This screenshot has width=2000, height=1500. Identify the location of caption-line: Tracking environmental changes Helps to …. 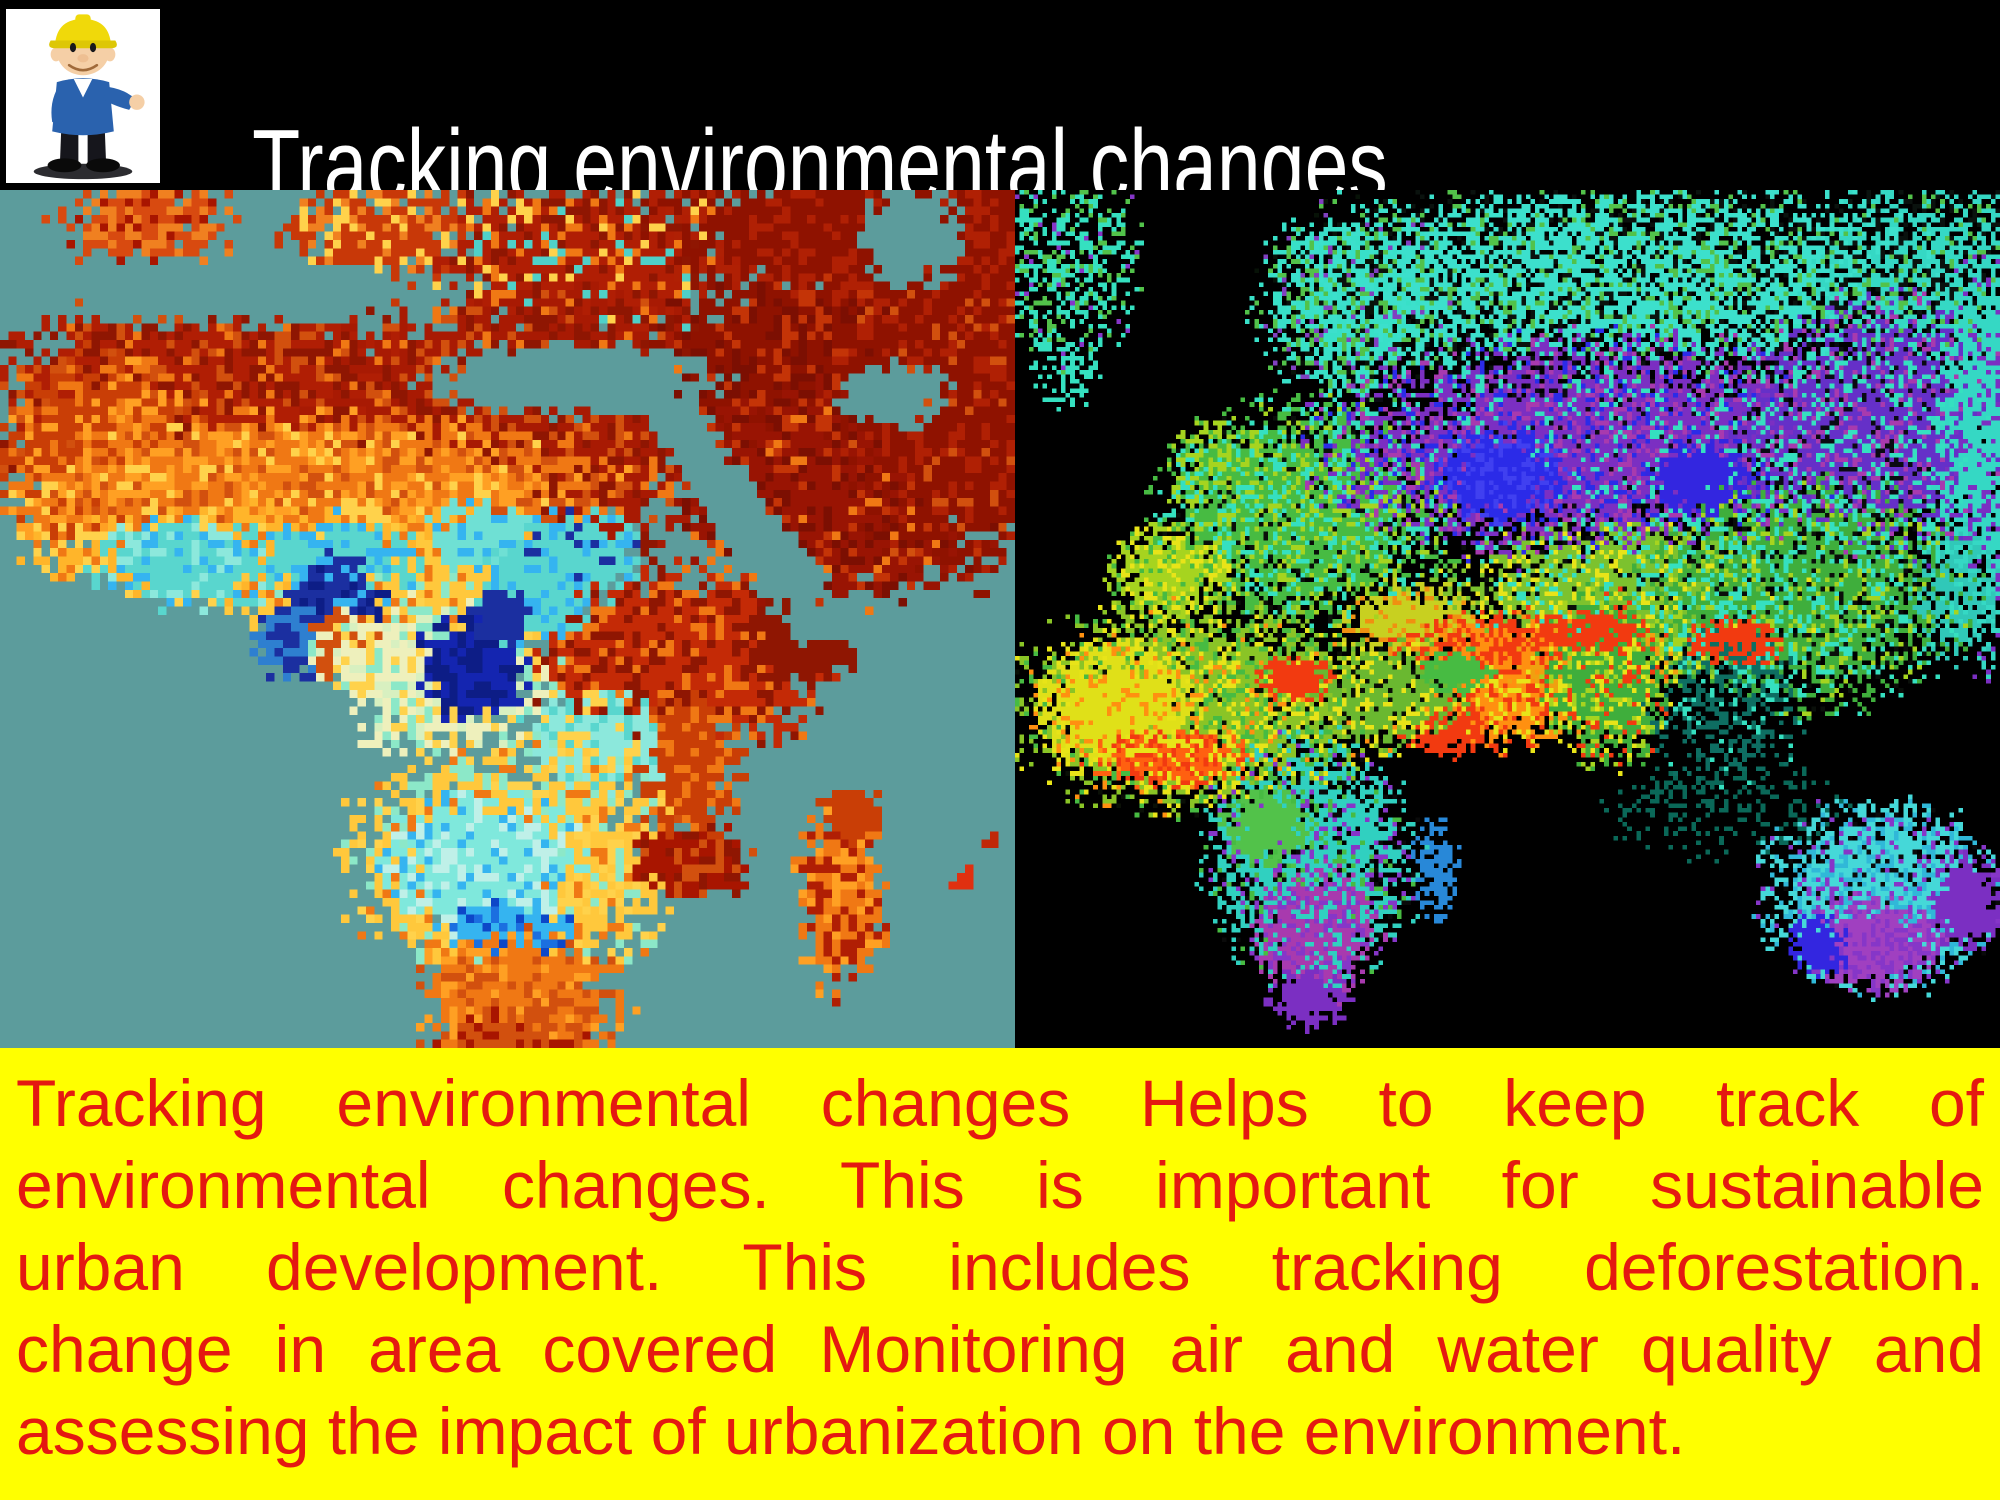
(1000, 1103).